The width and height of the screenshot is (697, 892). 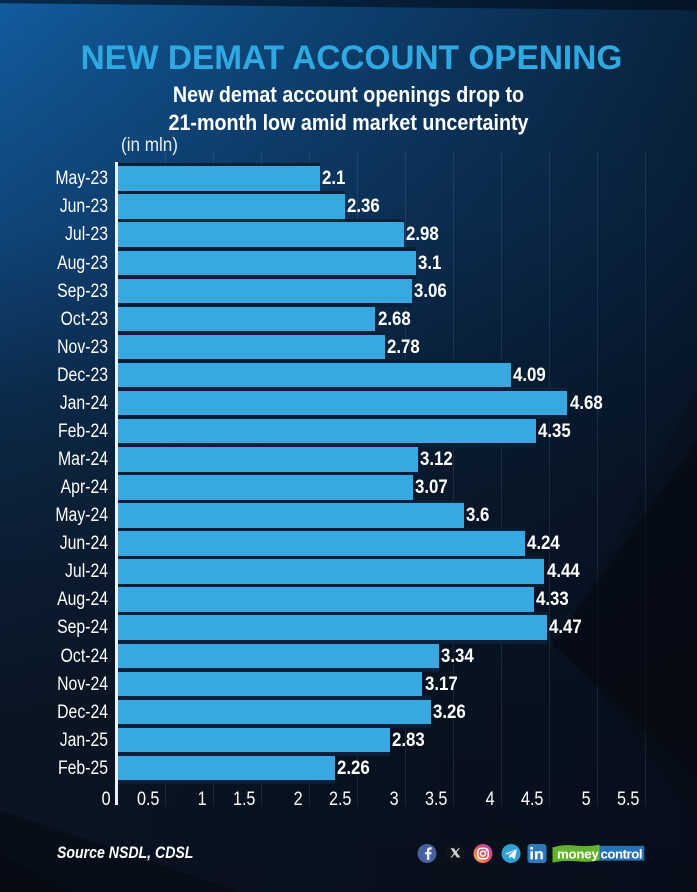 What do you see at coordinates (578, 853) in the screenshot?
I see `svg-text: money` at bounding box center [578, 853].